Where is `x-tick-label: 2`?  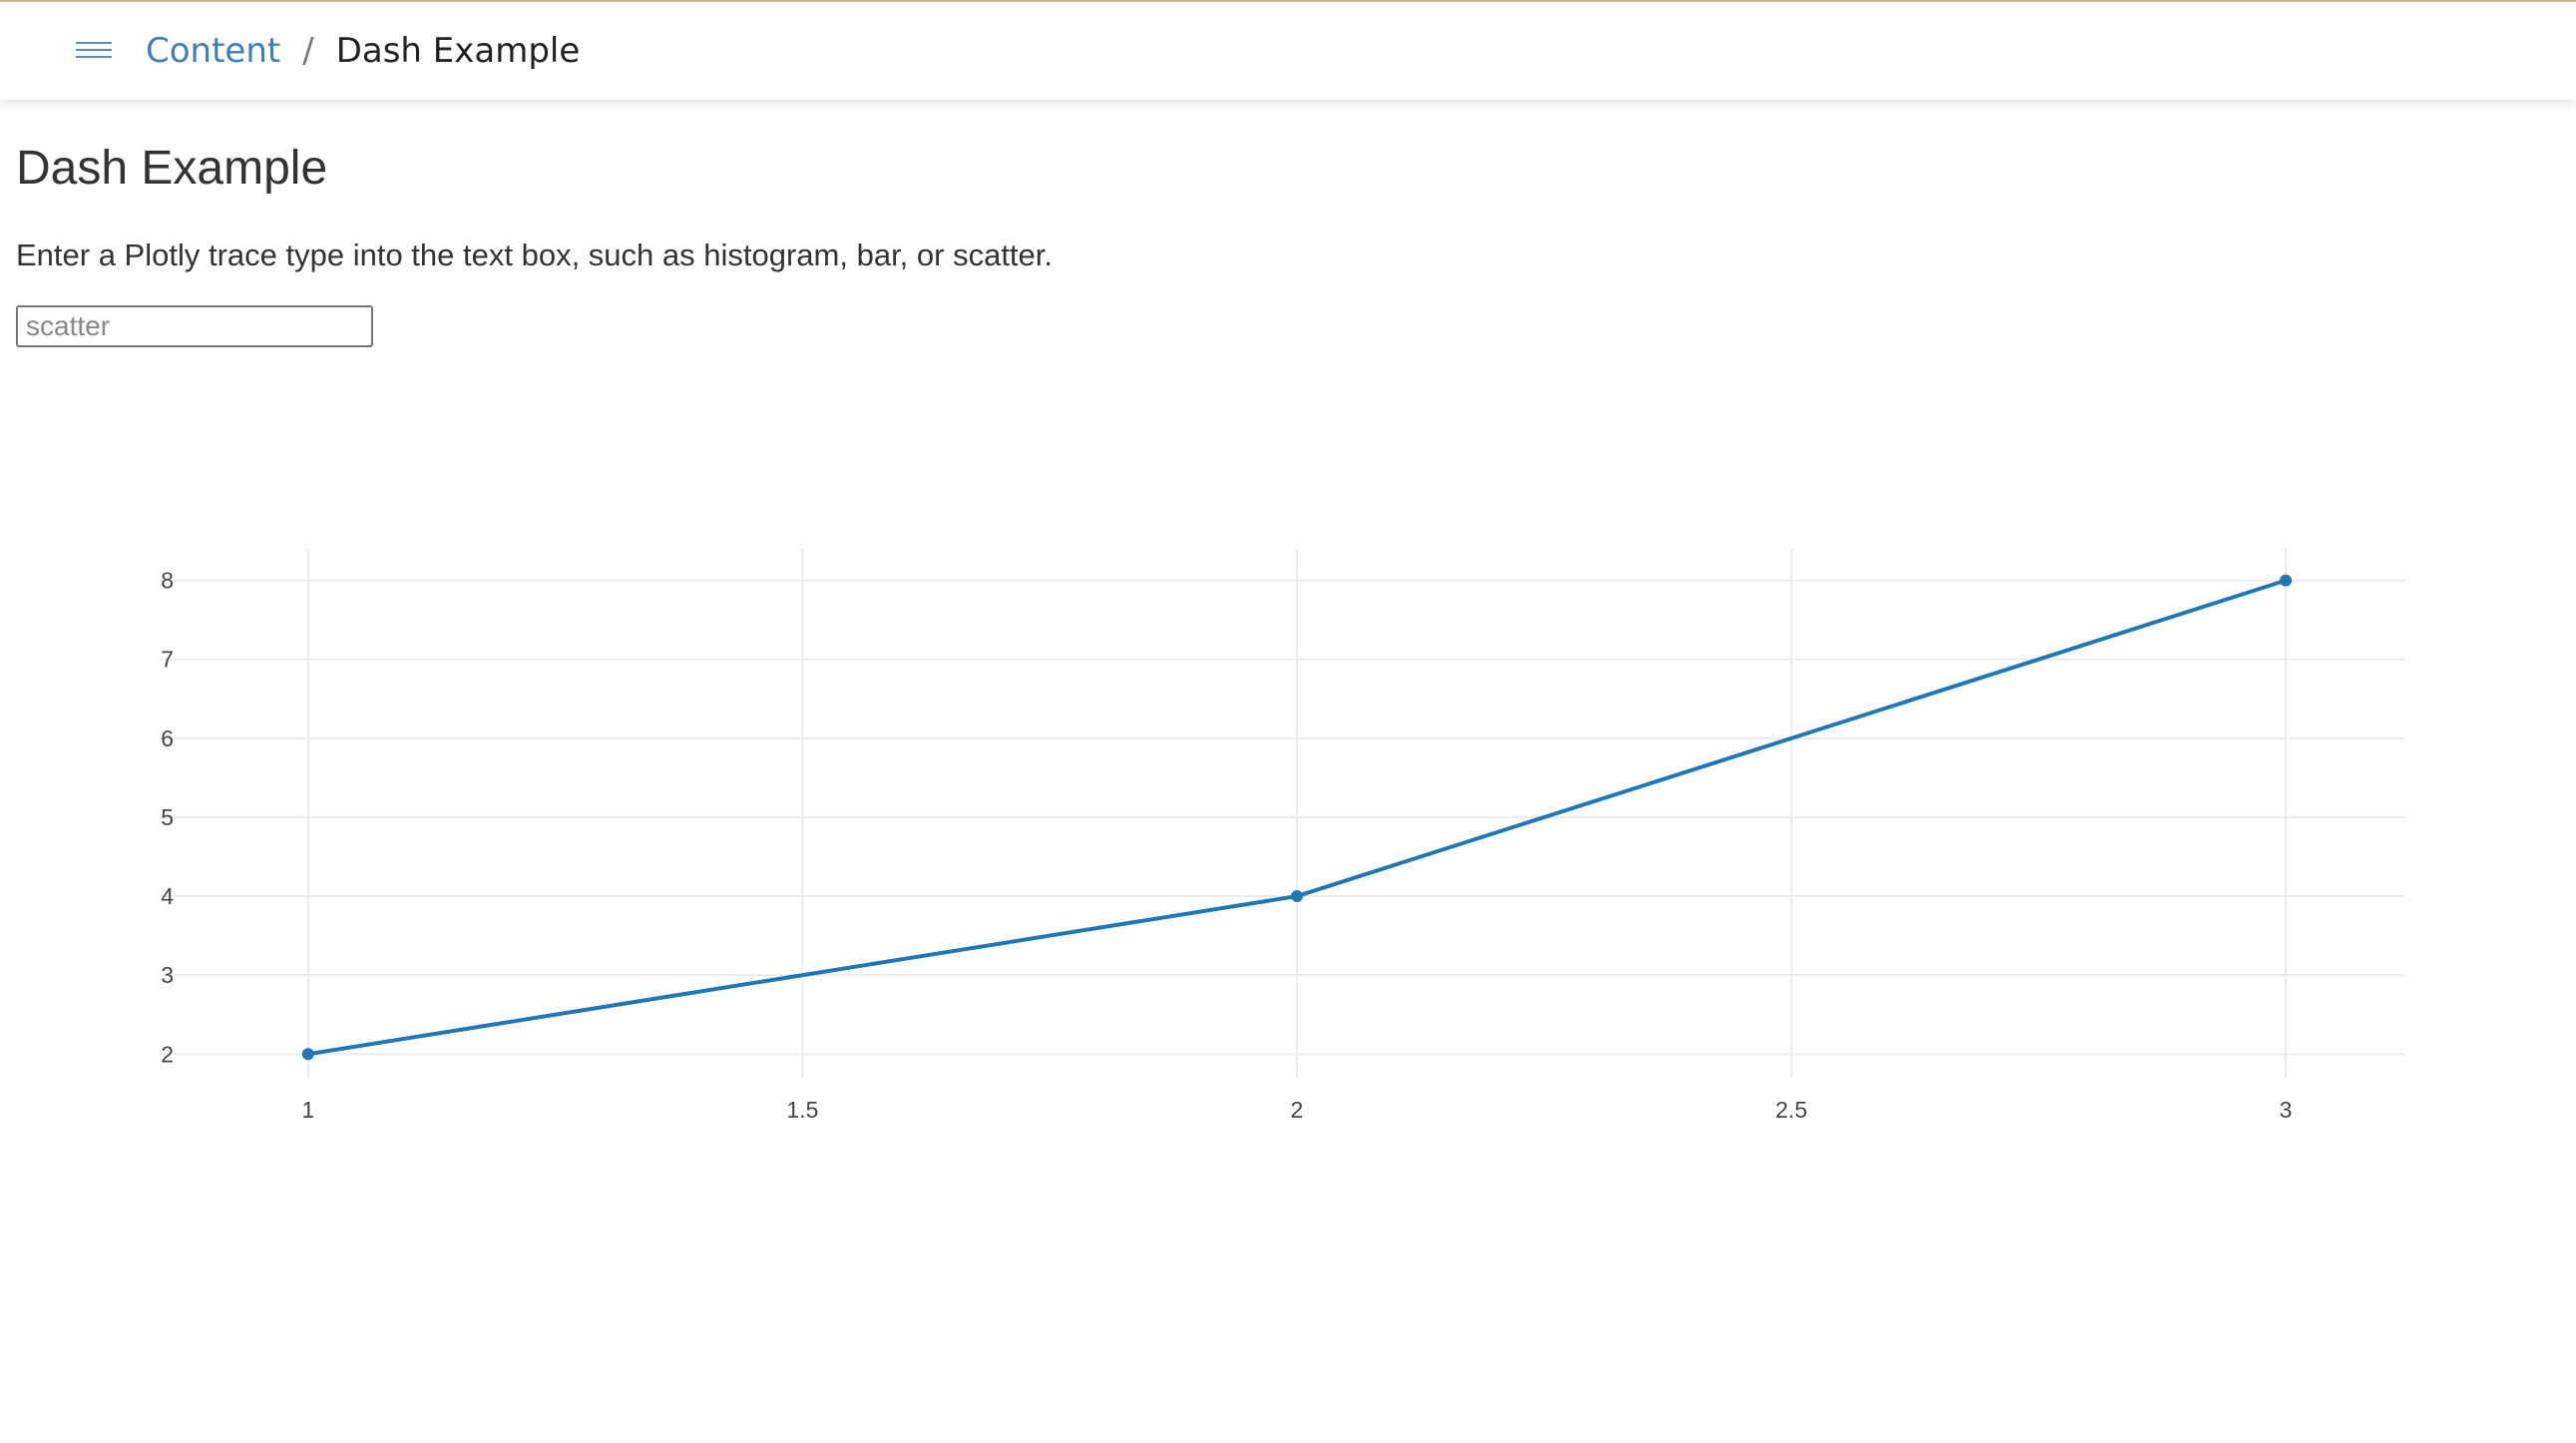
x-tick-label: 2 is located at coordinates (1297, 1110).